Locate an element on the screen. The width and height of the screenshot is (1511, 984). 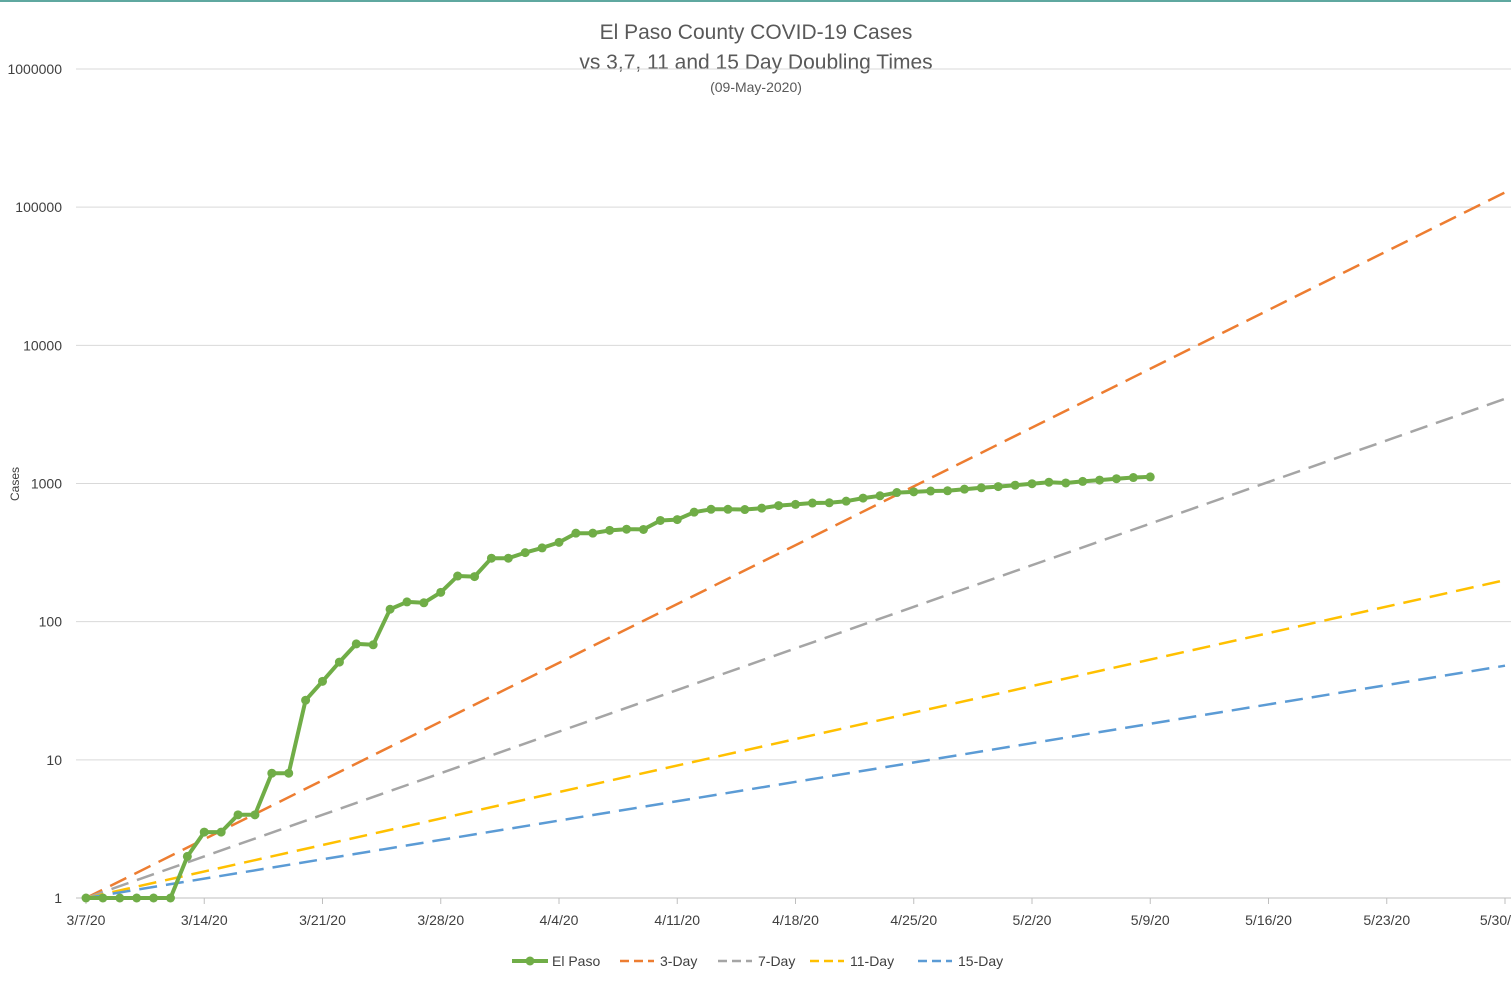
x-tick-label: 4/4/20 is located at coordinates (559, 920).